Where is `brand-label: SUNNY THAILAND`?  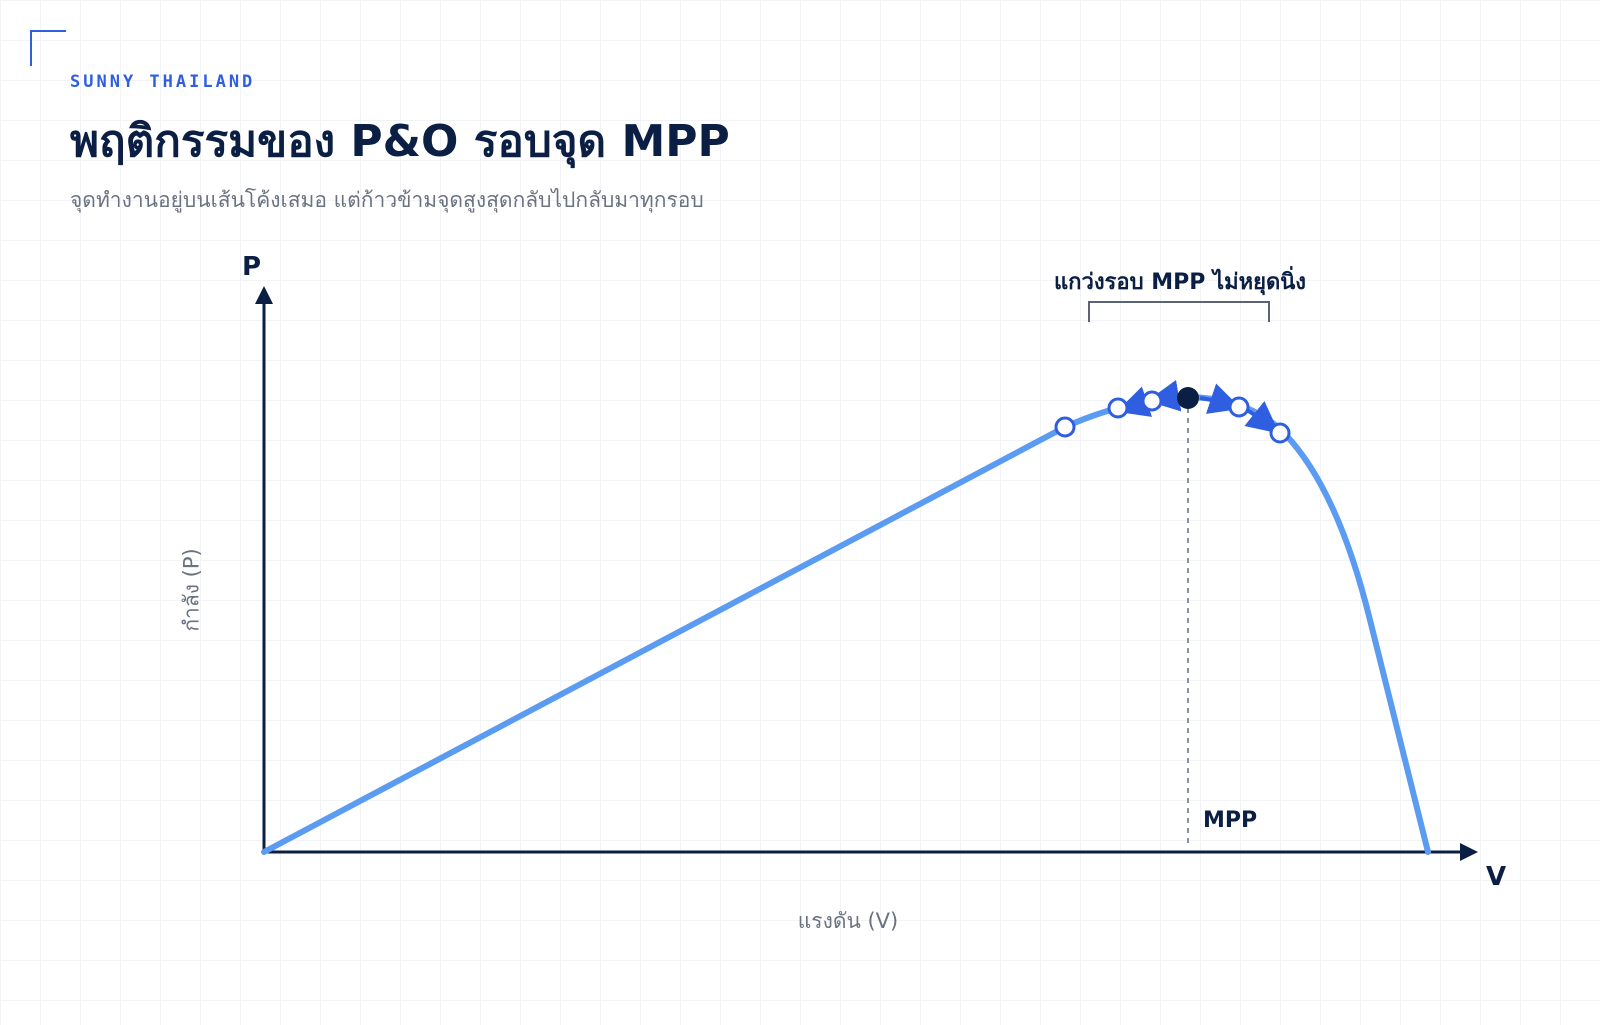 brand-label: SUNNY THAILAND is located at coordinates (163, 82).